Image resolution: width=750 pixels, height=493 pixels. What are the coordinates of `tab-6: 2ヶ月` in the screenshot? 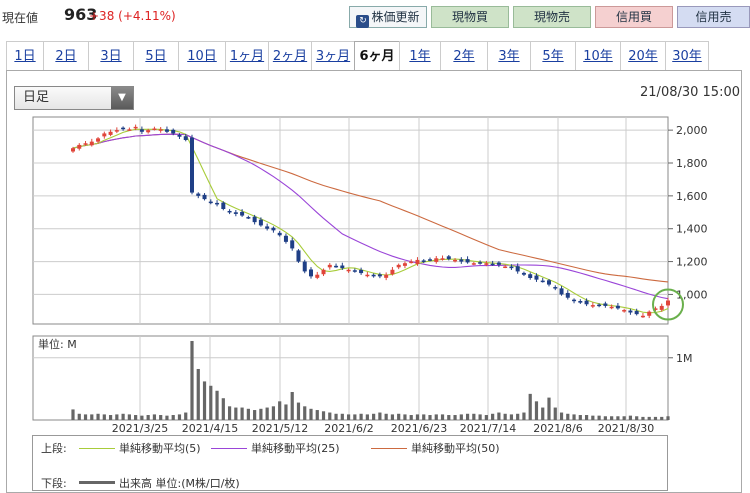 It's located at (290, 56).